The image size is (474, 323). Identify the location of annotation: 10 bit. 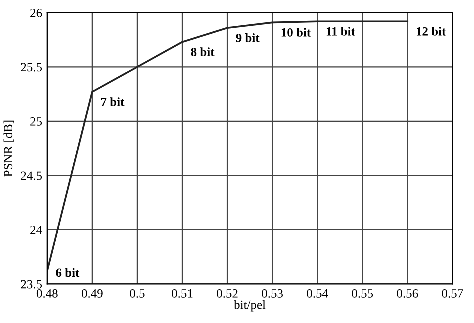
(297, 32).